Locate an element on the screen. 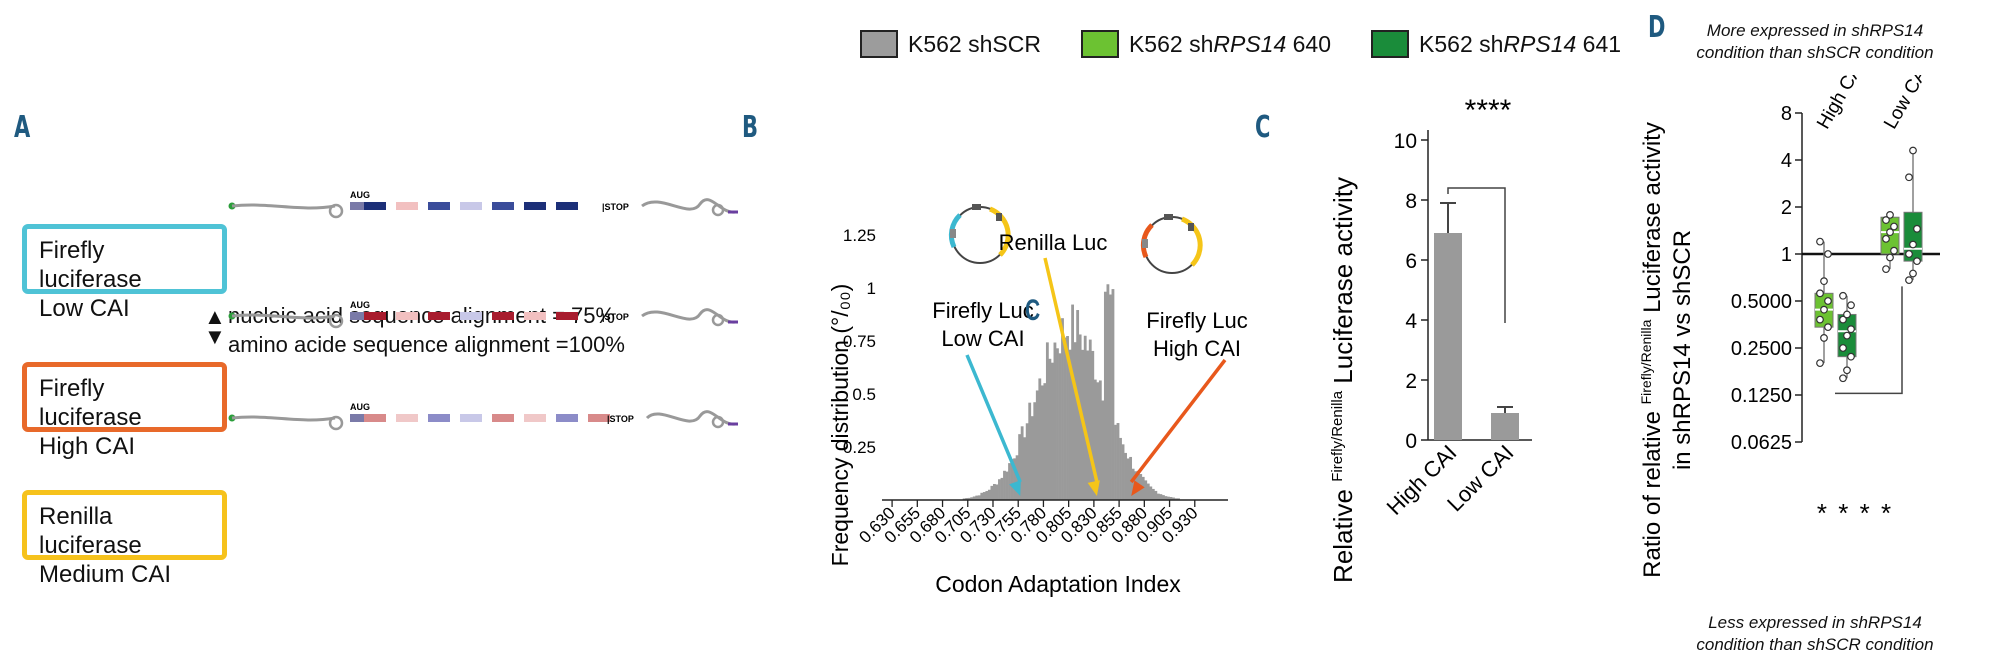 The height and width of the screenshot is (664, 2000). marker-arrow-shaft is located at coordinates (993, 418).